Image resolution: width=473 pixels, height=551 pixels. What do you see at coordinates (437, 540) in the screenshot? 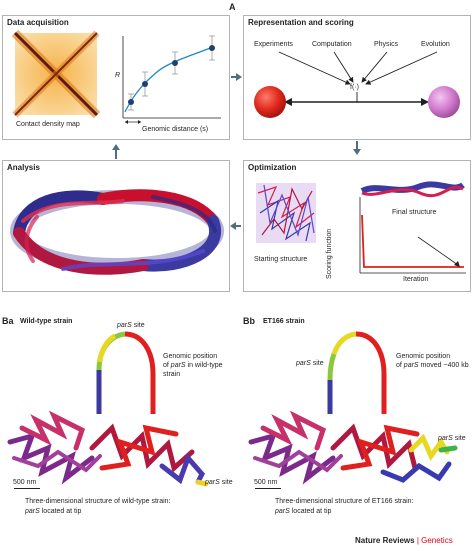
I see `journal-section: Genetics` at bounding box center [437, 540].